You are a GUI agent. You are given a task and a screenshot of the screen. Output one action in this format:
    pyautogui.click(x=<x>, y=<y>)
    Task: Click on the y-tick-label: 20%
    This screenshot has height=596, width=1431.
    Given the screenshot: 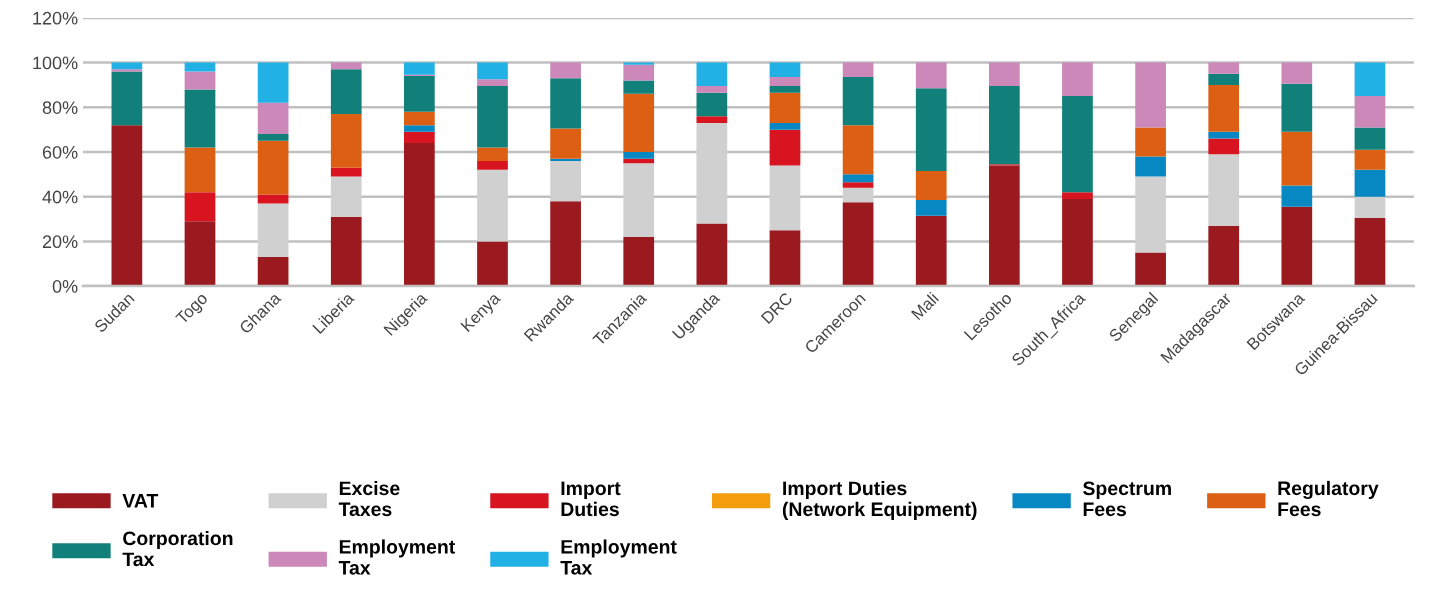 What is the action you would take?
    pyautogui.click(x=60, y=242)
    